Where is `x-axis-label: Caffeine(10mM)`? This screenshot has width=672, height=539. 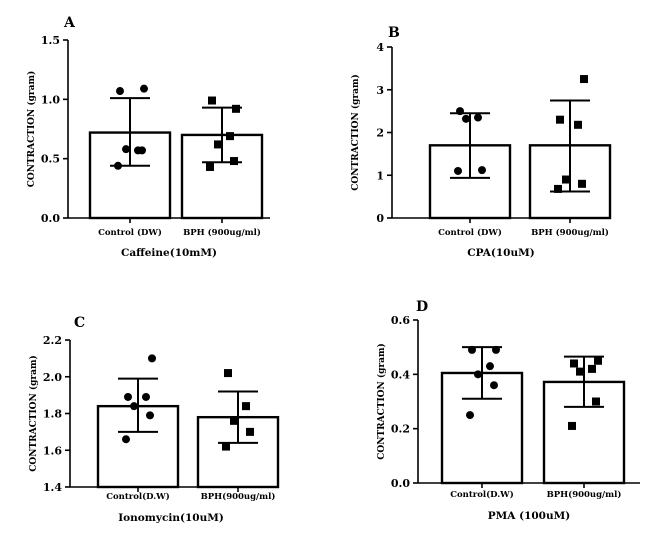 x-axis-label: Caffeine(10mM) is located at coordinates (169, 253).